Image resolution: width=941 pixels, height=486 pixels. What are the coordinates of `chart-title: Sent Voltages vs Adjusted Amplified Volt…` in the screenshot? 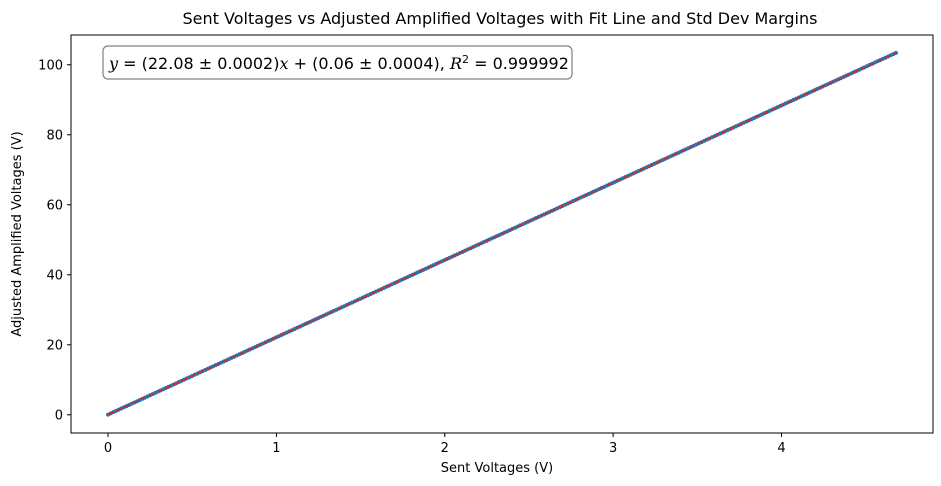 It's located at (500, 18).